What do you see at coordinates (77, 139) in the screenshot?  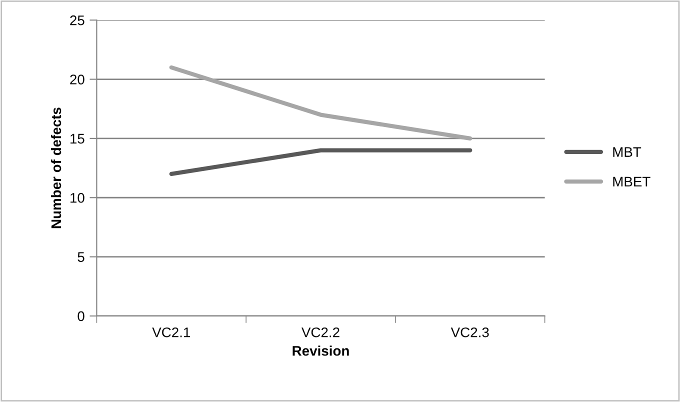 I see `y-tick-label: 15` at bounding box center [77, 139].